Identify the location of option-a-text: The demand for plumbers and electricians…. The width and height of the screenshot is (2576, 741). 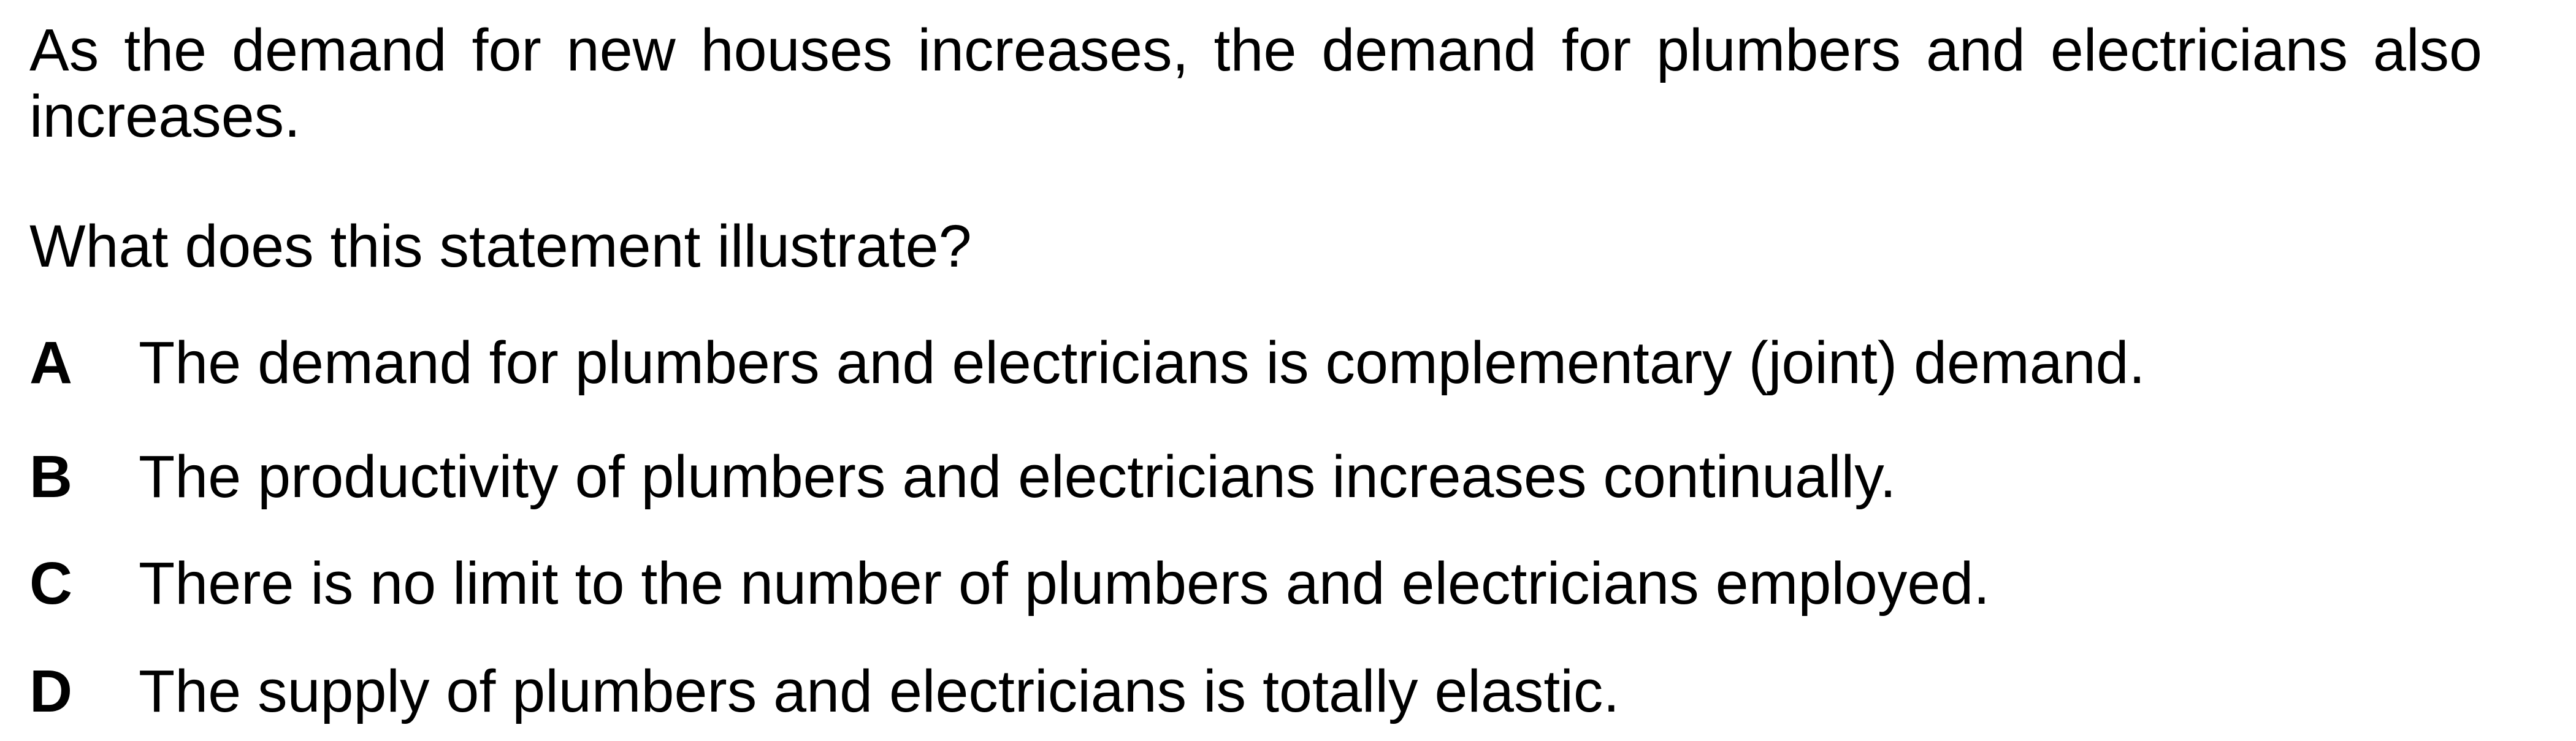
(1142, 362).